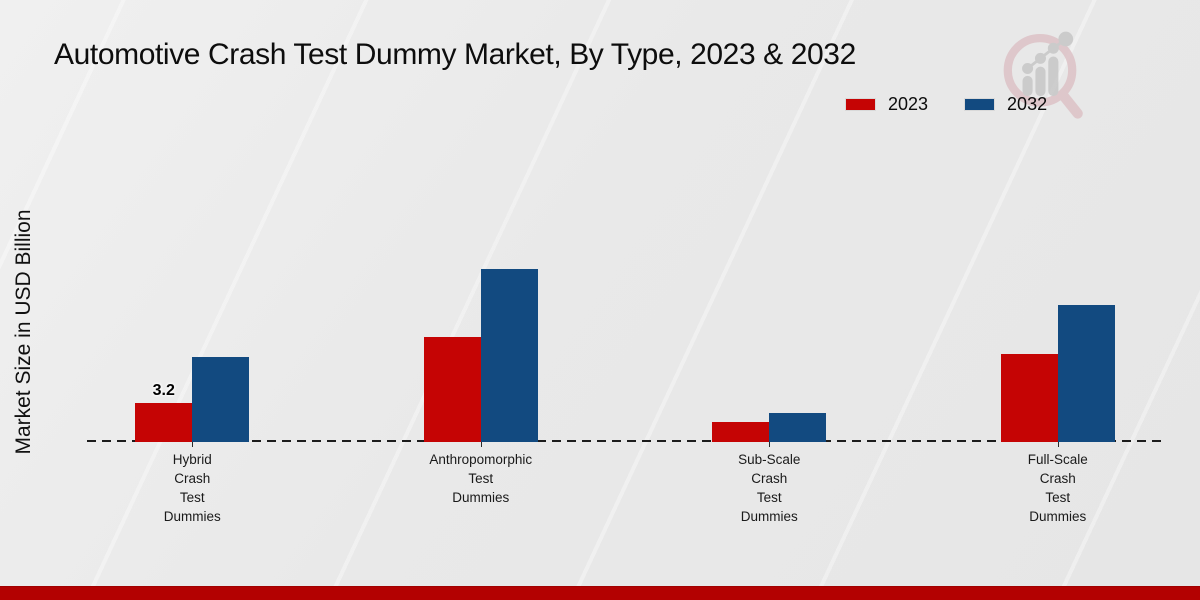 This screenshot has height=600, width=1200. What do you see at coordinates (626, 441) in the screenshot?
I see `x-axis-baseline` at bounding box center [626, 441].